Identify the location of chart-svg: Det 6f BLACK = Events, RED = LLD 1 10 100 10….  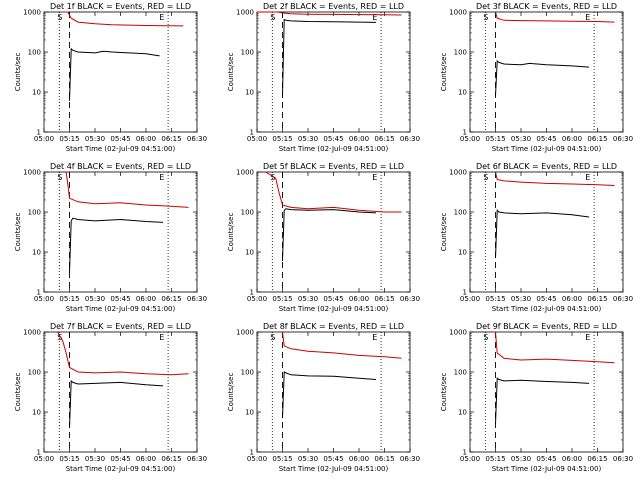
(536, 237).